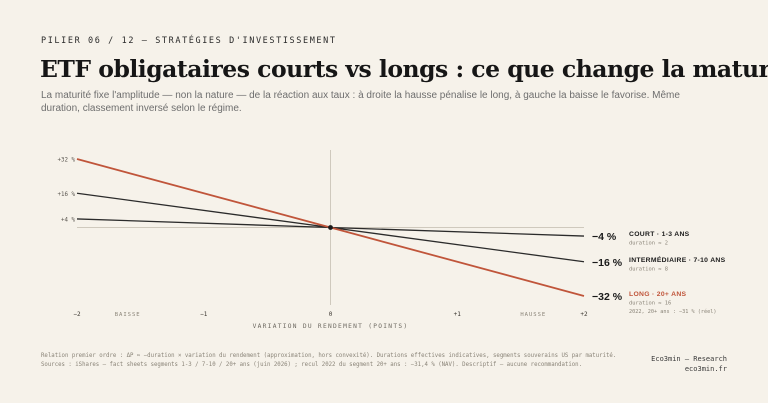  Describe the element at coordinates (650, 304) in the screenshot. I see `series-duration-label: duration ≈ 16` at that location.